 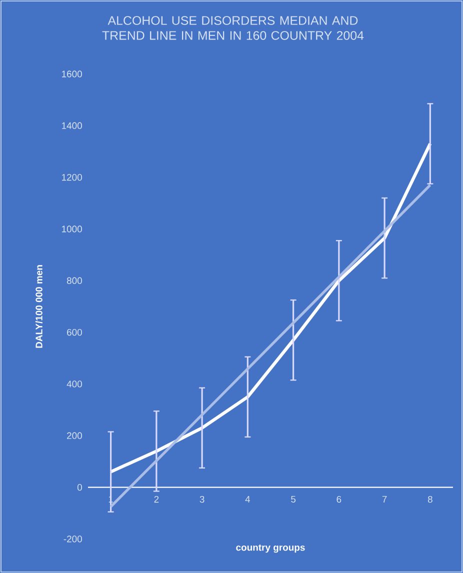 What do you see at coordinates (79, 487) in the screenshot?
I see `y-tick-label: 0` at bounding box center [79, 487].